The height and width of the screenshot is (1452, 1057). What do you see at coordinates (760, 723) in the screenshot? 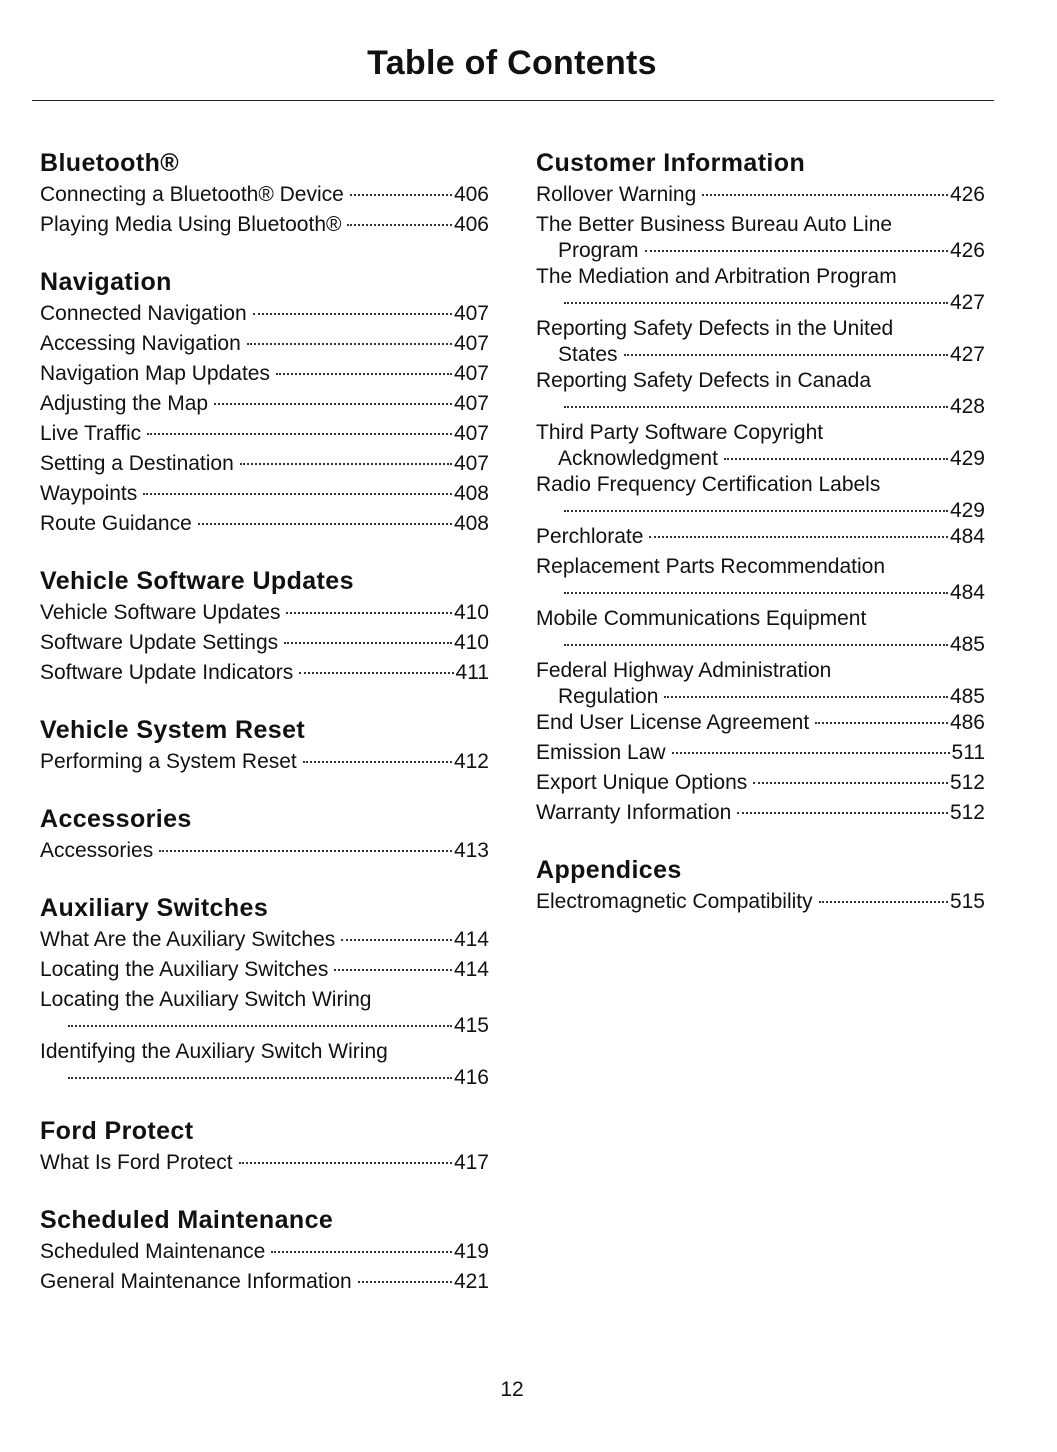
I see `toc-entry: End User License Agreement 486` at bounding box center [760, 723].